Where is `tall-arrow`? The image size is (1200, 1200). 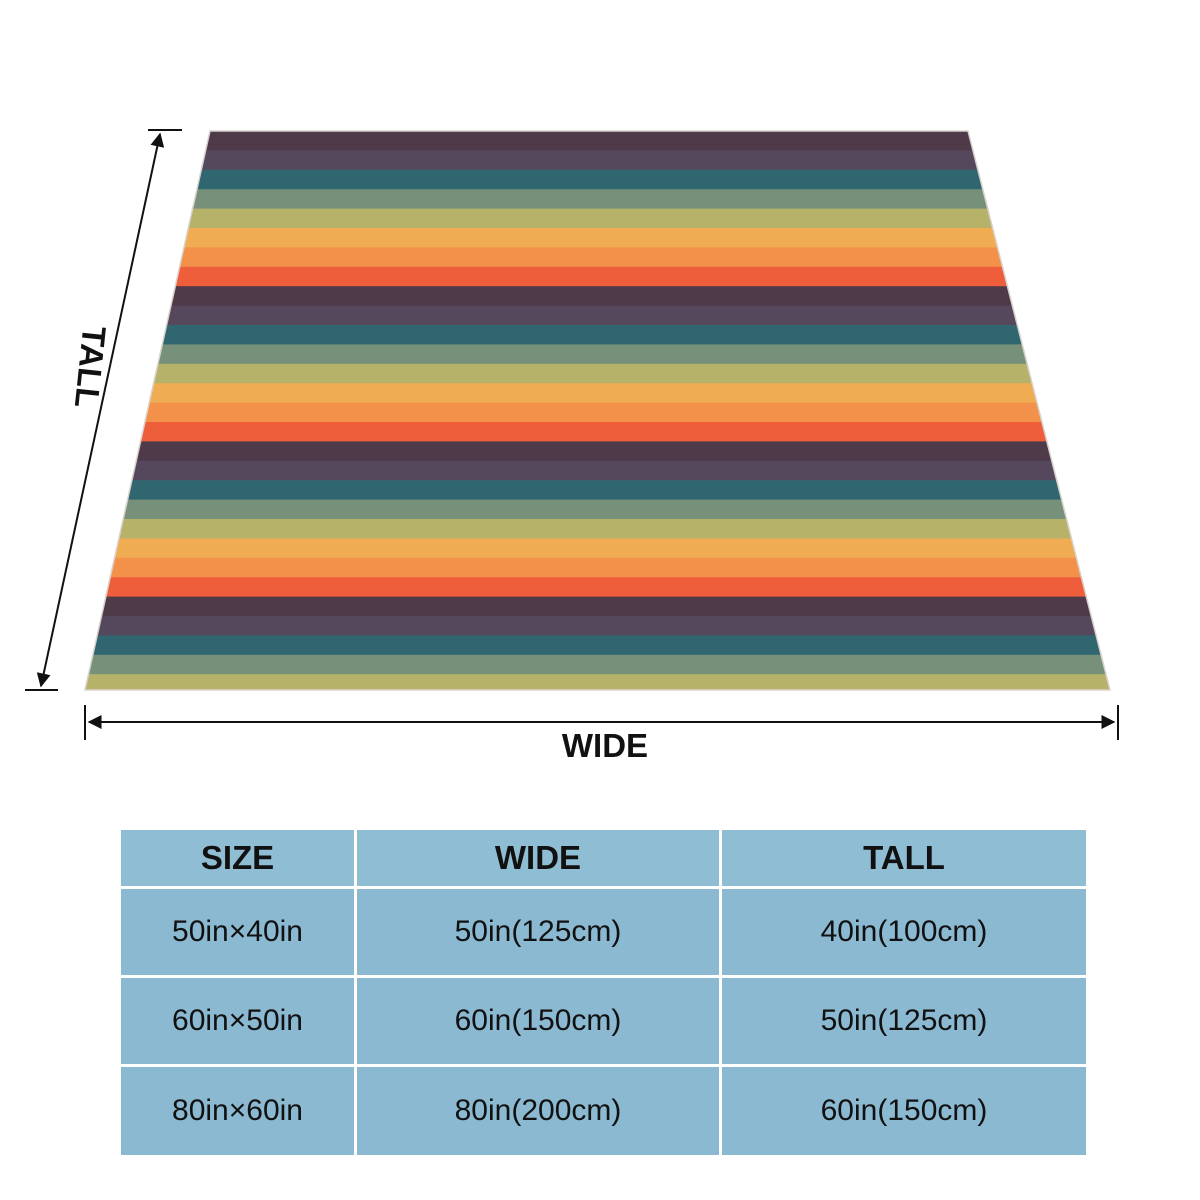
tall-arrow is located at coordinates (100, 410).